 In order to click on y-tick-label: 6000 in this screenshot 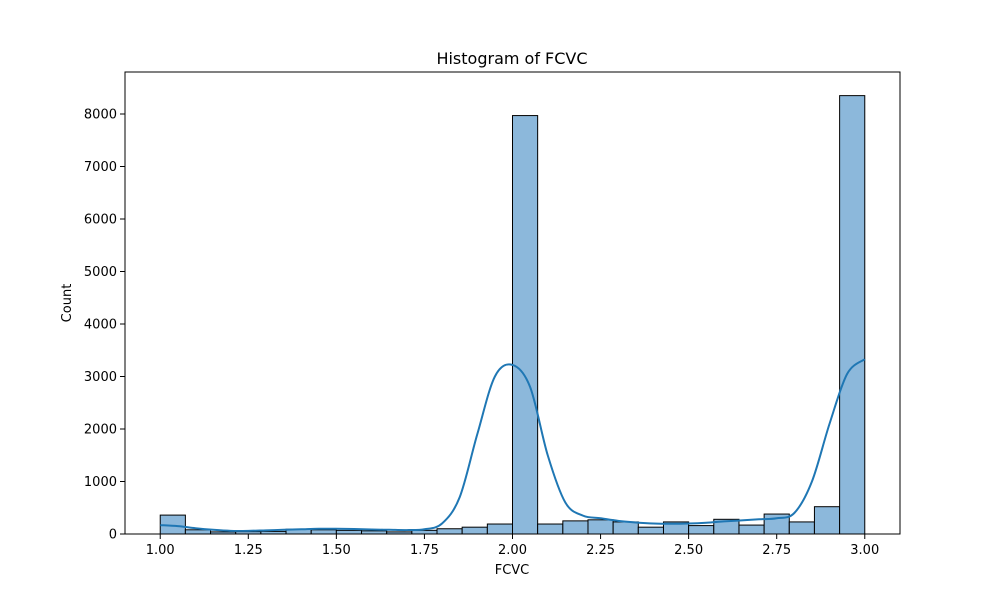, I will do `click(100, 220)`.